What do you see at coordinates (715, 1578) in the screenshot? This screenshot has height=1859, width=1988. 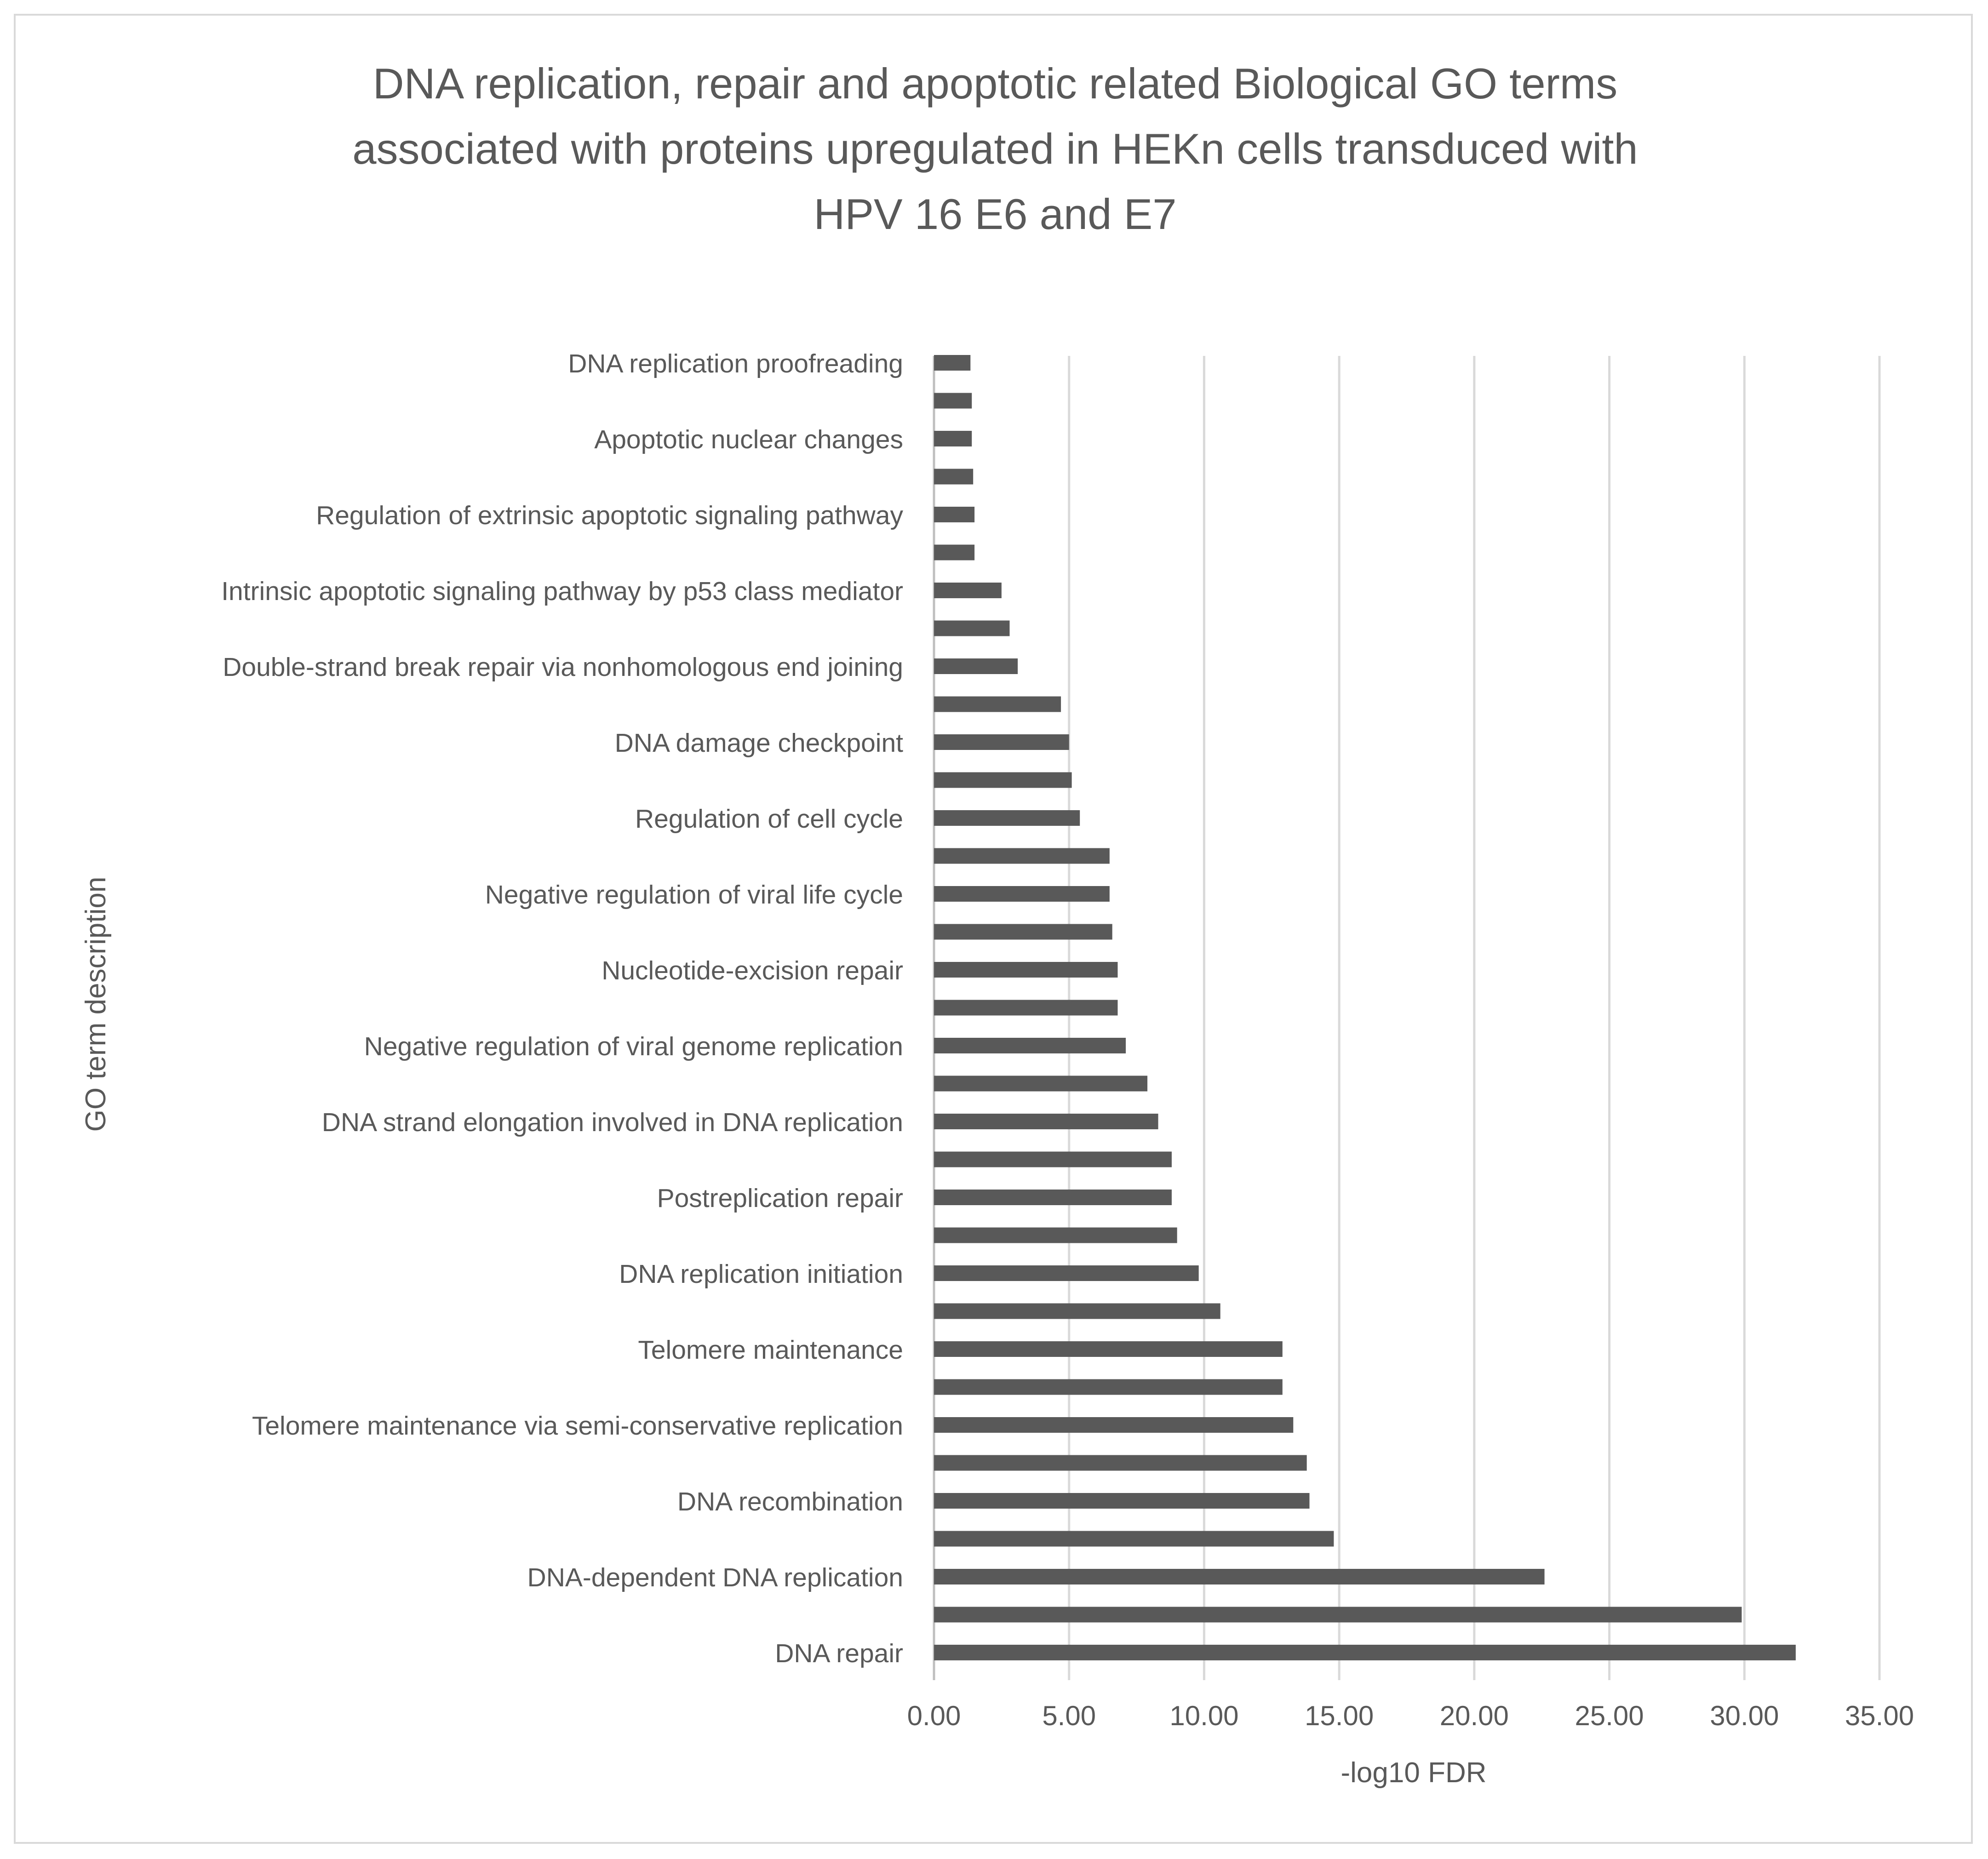 I see `y-tick-label: DNA-dependent DNA replication` at bounding box center [715, 1578].